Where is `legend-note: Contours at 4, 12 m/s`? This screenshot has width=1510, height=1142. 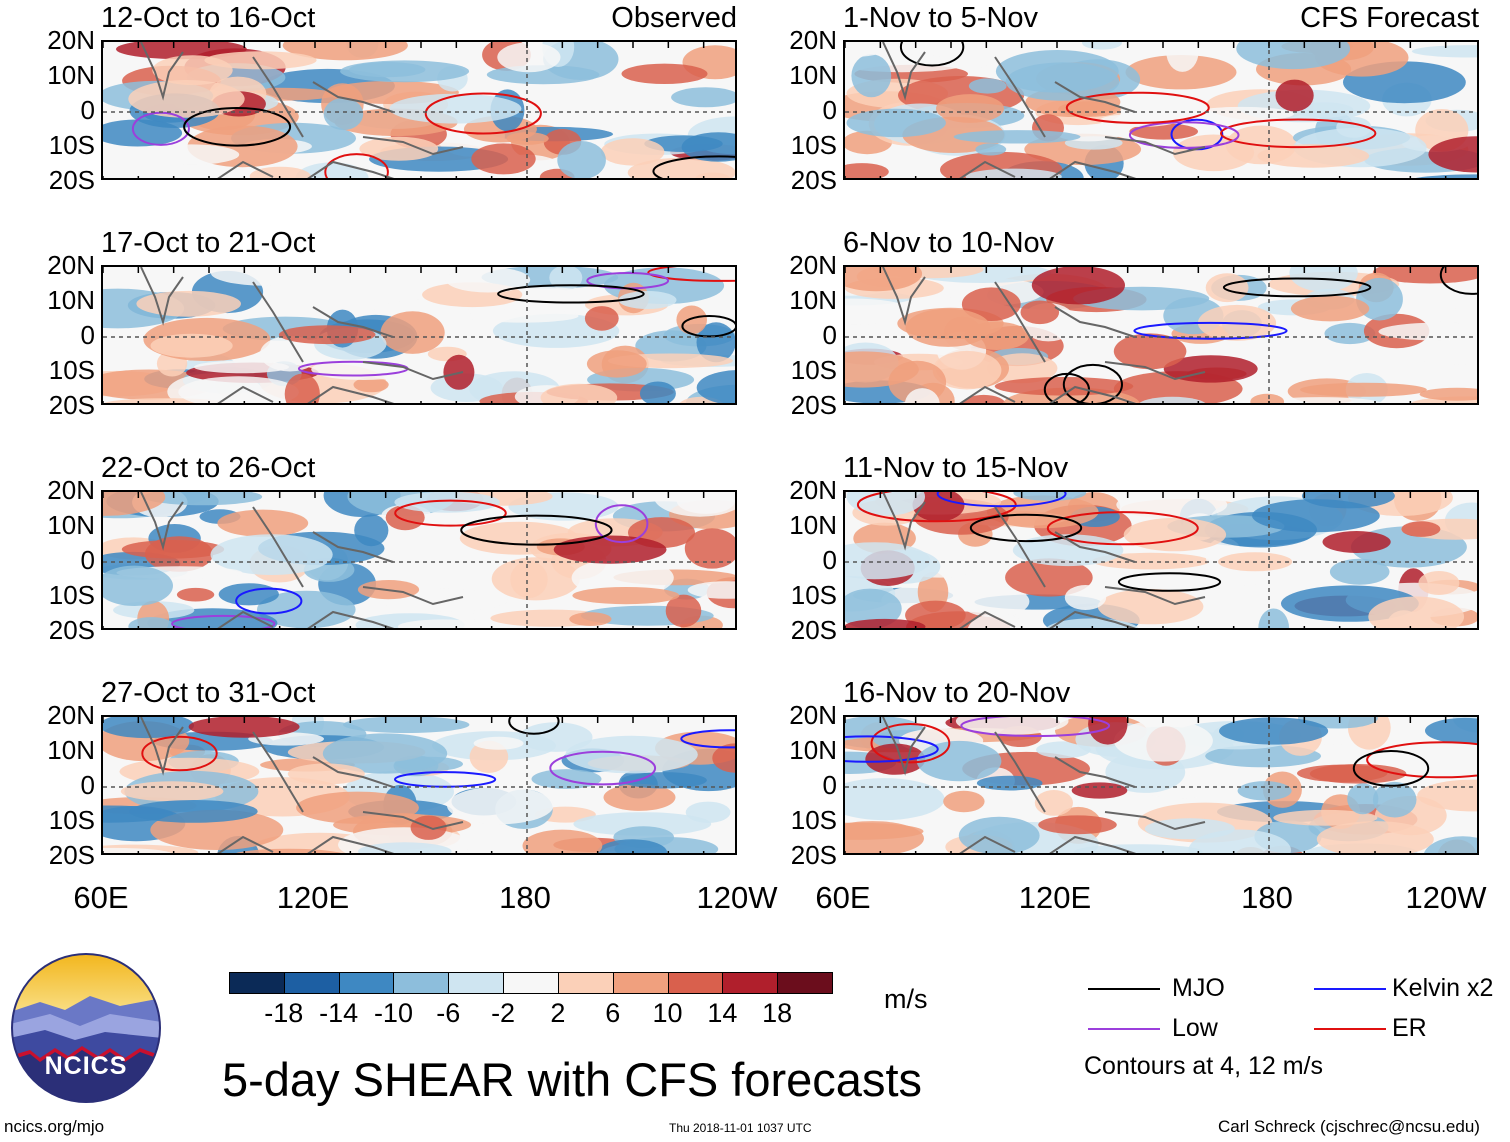 legend-note: Contours at 4, 12 m/s is located at coordinates (1204, 1066).